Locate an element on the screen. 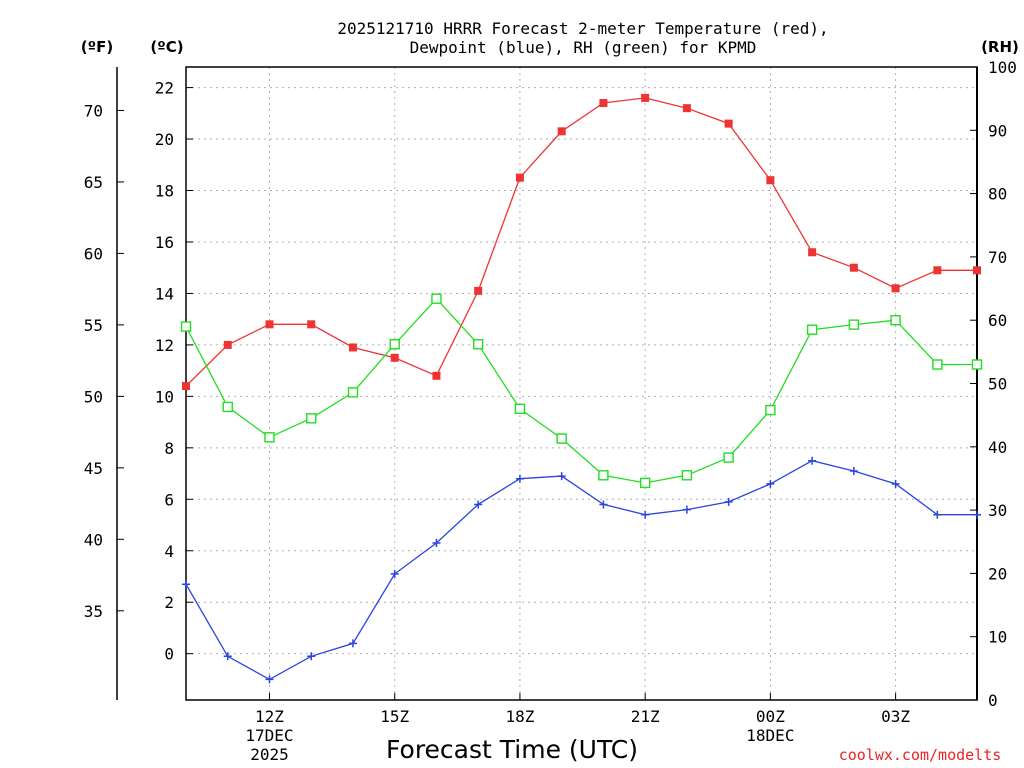  celsius-tick-label: 18 is located at coordinates (164, 191).